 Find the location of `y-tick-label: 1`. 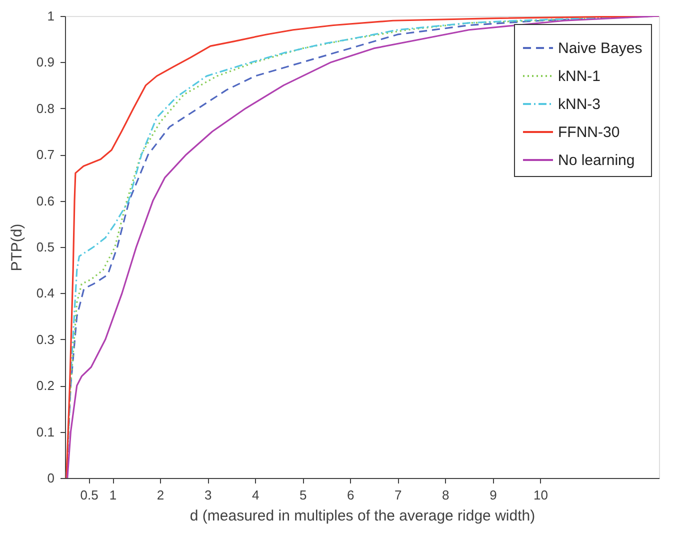

y-tick-label: 1 is located at coordinates (50, 16).